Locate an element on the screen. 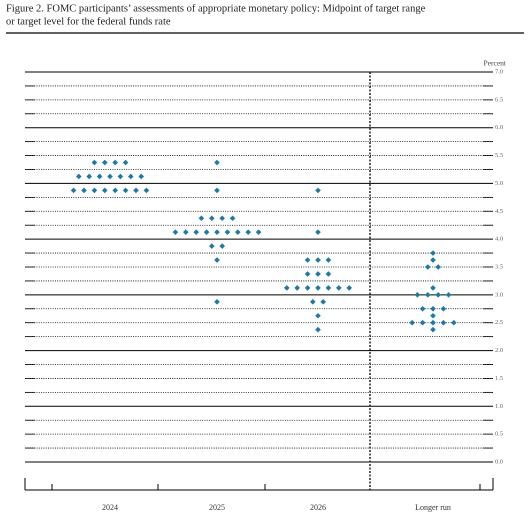 The height and width of the screenshot is (518, 530). x-tick-label: 2025 is located at coordinates (217, 507).